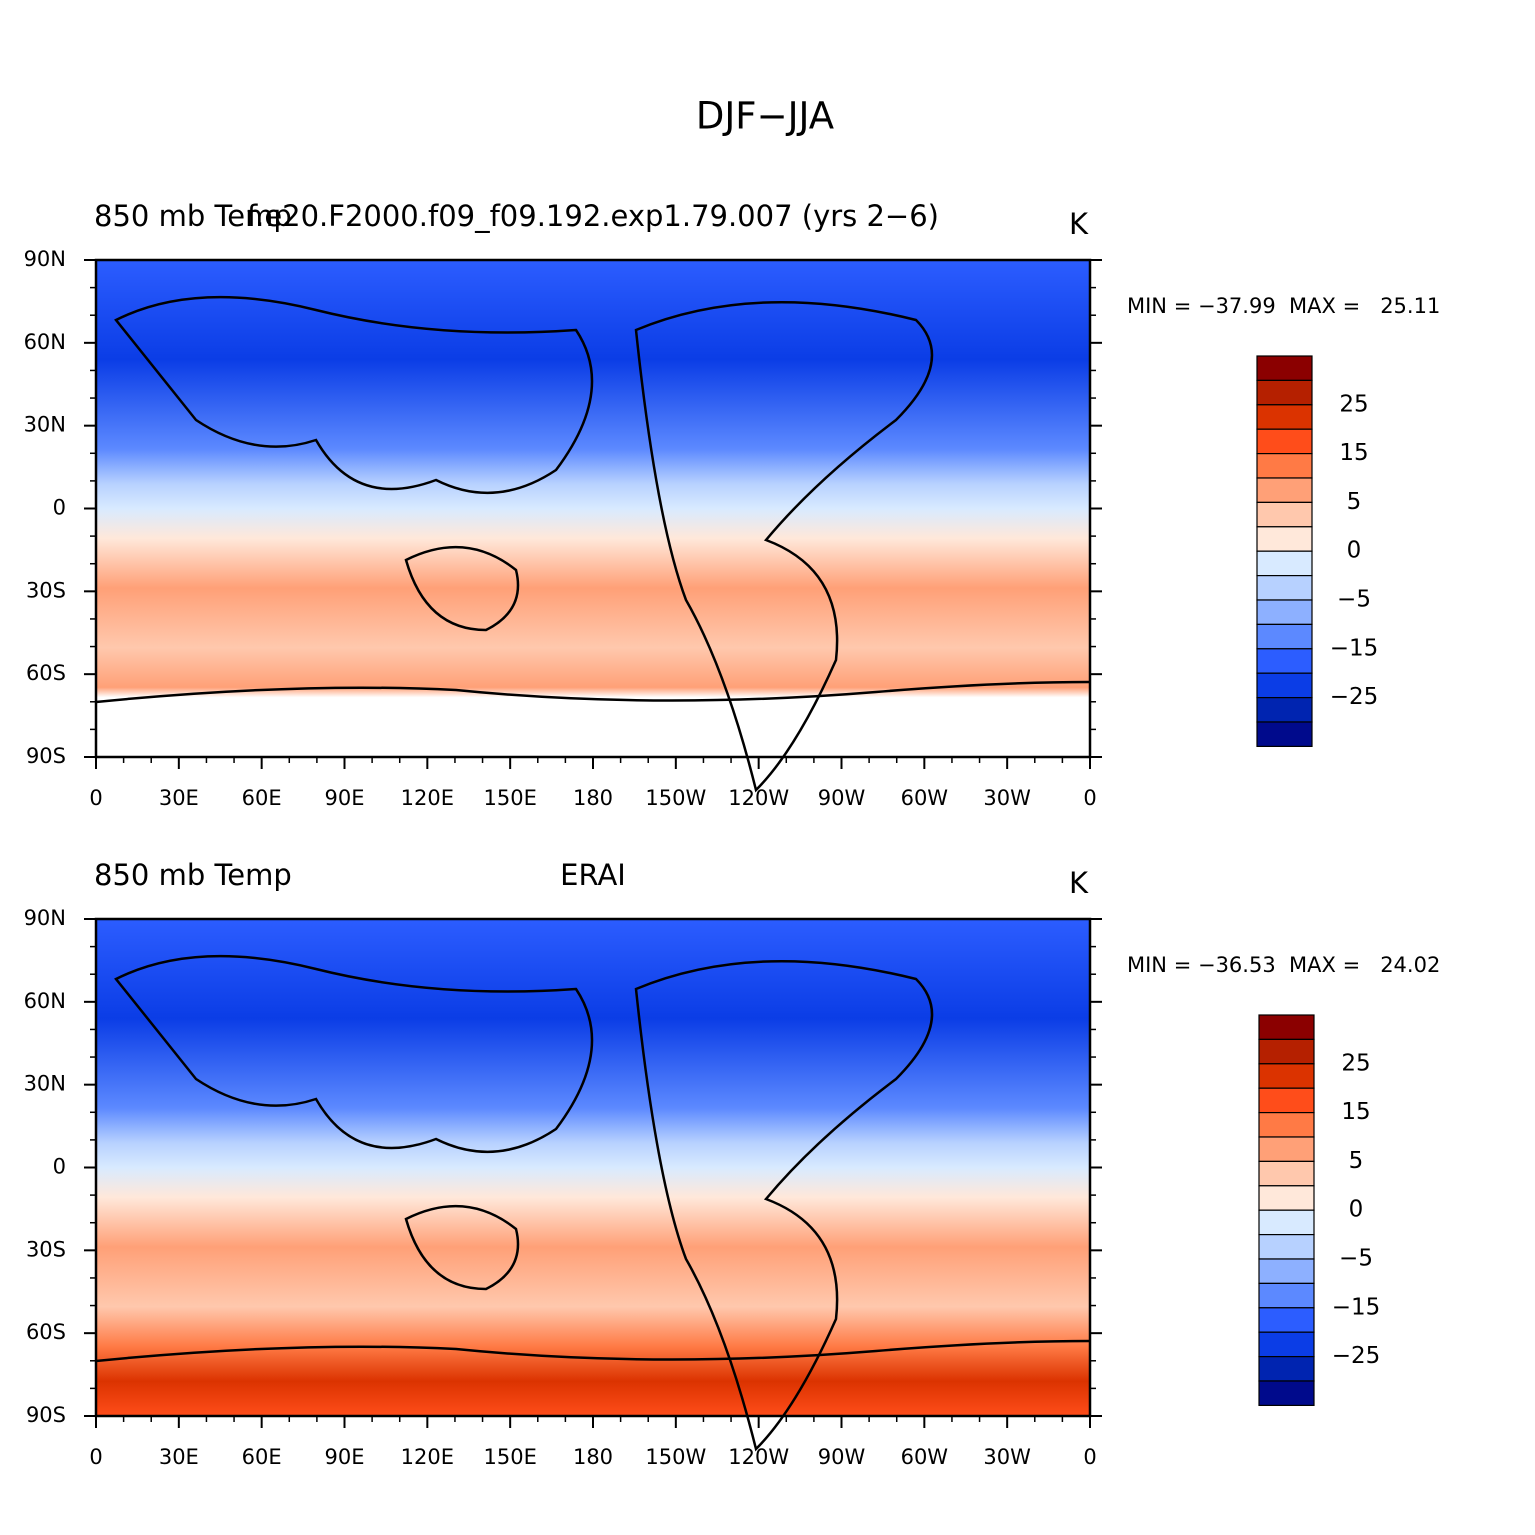  What do you see at coordinates (45, 342) in the screenshot?
I see `lat-label: 60N` at bounding box center [45, 342].